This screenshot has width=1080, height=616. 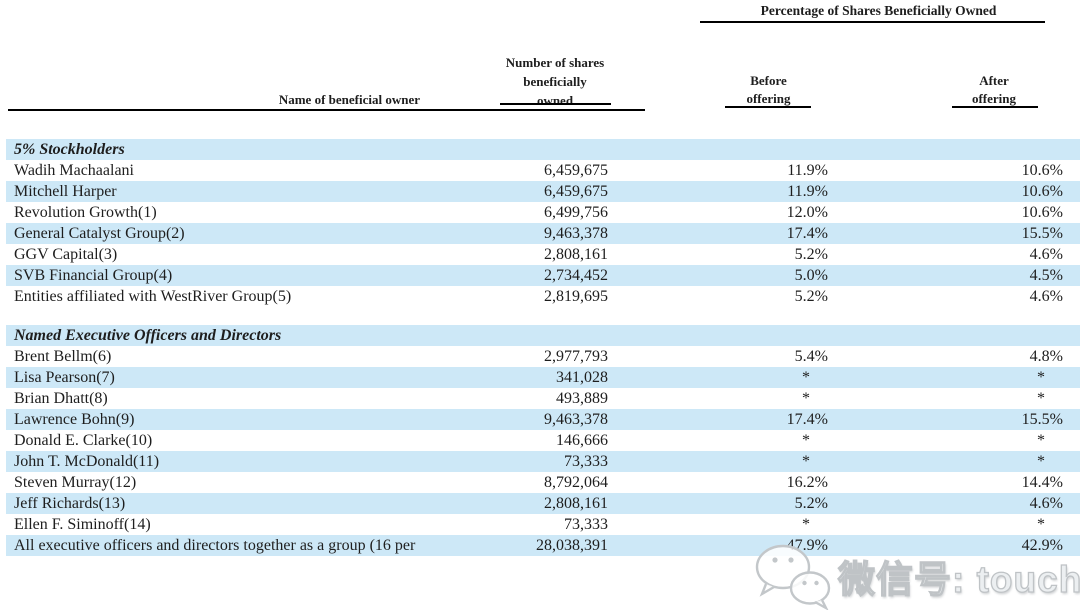 What do you see at coordinates (872, 22) in the screenshot?
I see `pct-group-rule` at bounding box center [872, 22].